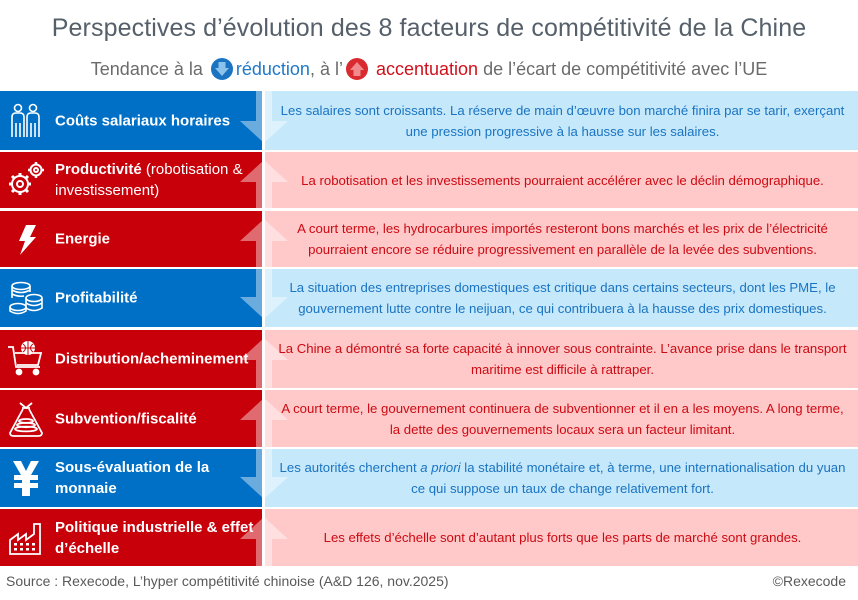 The image size is (858, 600). What do you see at coordinates (809, 581) in the screenshot?
I see `copyright: ©Rexecode` at bounding box center [809, 581].